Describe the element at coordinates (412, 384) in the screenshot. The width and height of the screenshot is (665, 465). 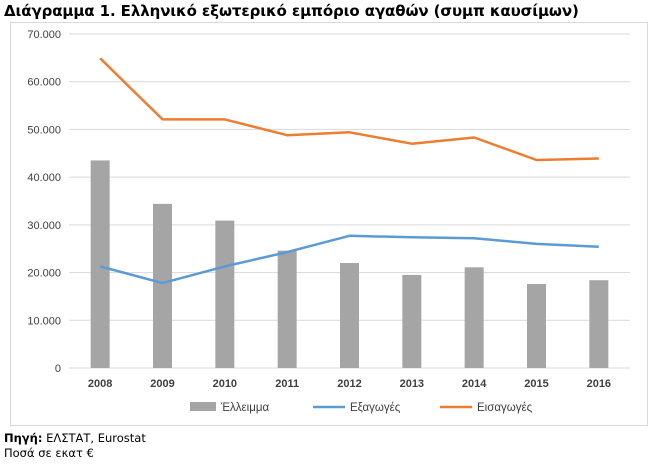
I see `x-tick-label: 2013` at that location.